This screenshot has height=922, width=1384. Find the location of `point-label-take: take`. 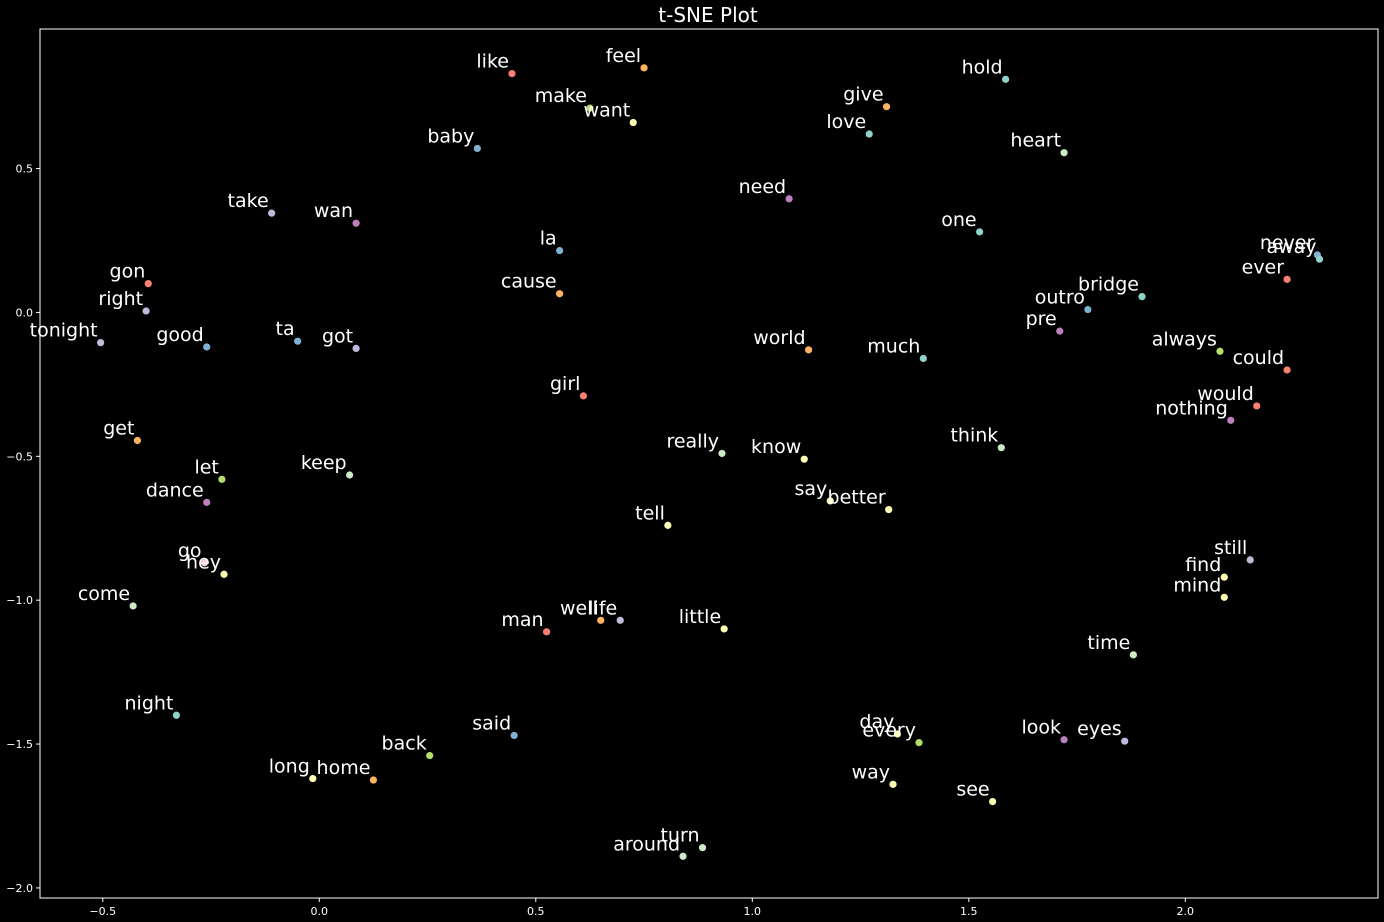

point-label-take: take is located at coordinates (248, 201).